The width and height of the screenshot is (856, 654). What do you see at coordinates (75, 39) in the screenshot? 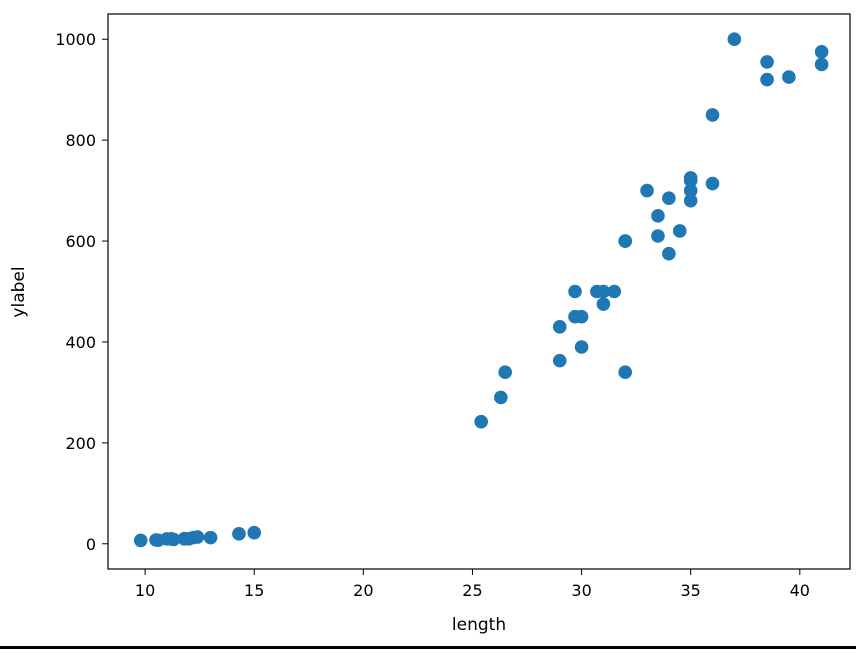
I see `y-tick-label: 1000` at bounding box center [75, 39].